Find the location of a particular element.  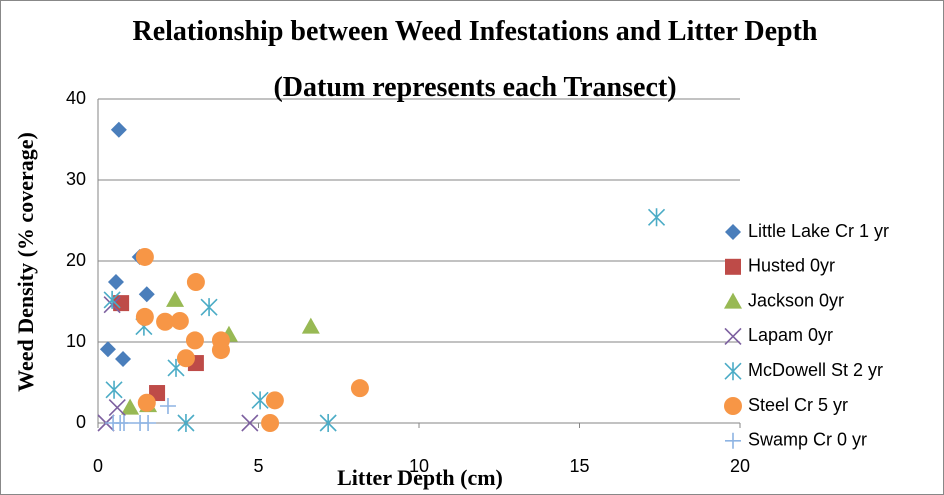

legend-item: Husted 0yr is located at coordinates (780, 266).